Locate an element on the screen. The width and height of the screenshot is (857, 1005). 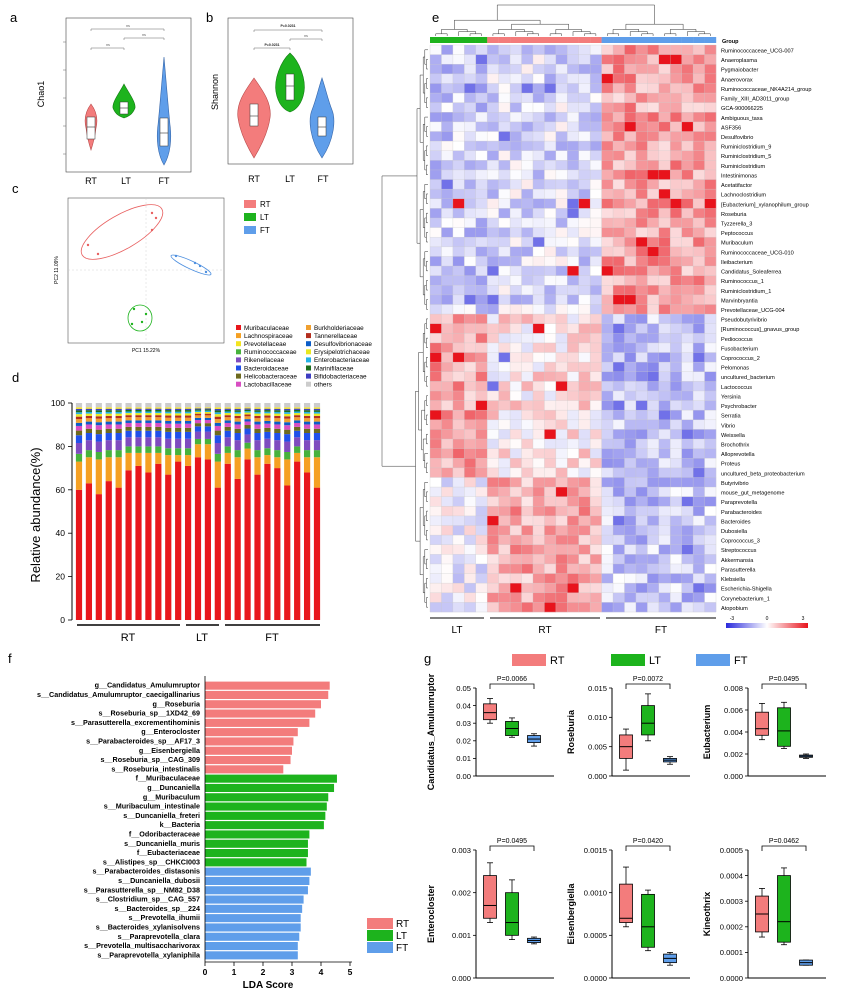
heatmap-row-label: Ruminiclostridium_9 is located at coordinates (746, 148).